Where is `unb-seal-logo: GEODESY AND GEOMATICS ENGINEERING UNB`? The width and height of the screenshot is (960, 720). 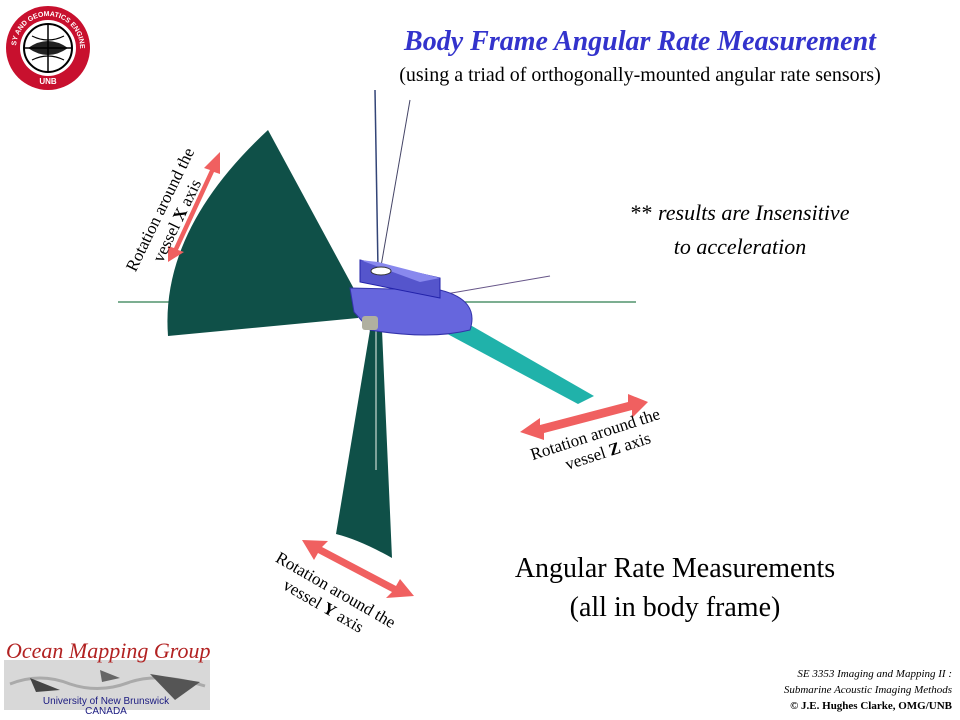
unb-seal-logo: GEODESY AND GEOMATICS ENGINEERING UNB is located at coordinates (47, 47).